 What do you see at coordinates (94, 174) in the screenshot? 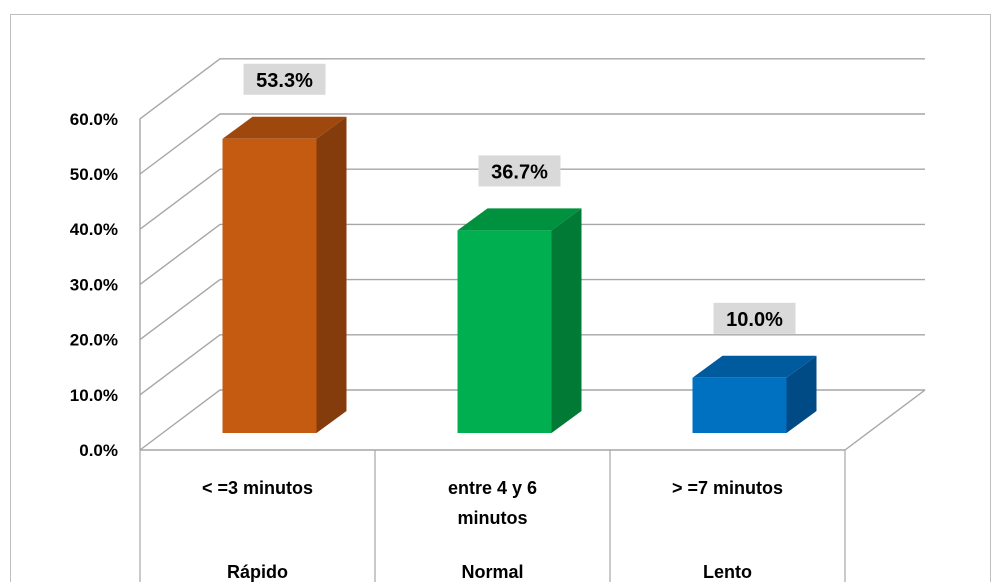
I see `y-tick-label: 50.0%` at bounding box center [94, 174].